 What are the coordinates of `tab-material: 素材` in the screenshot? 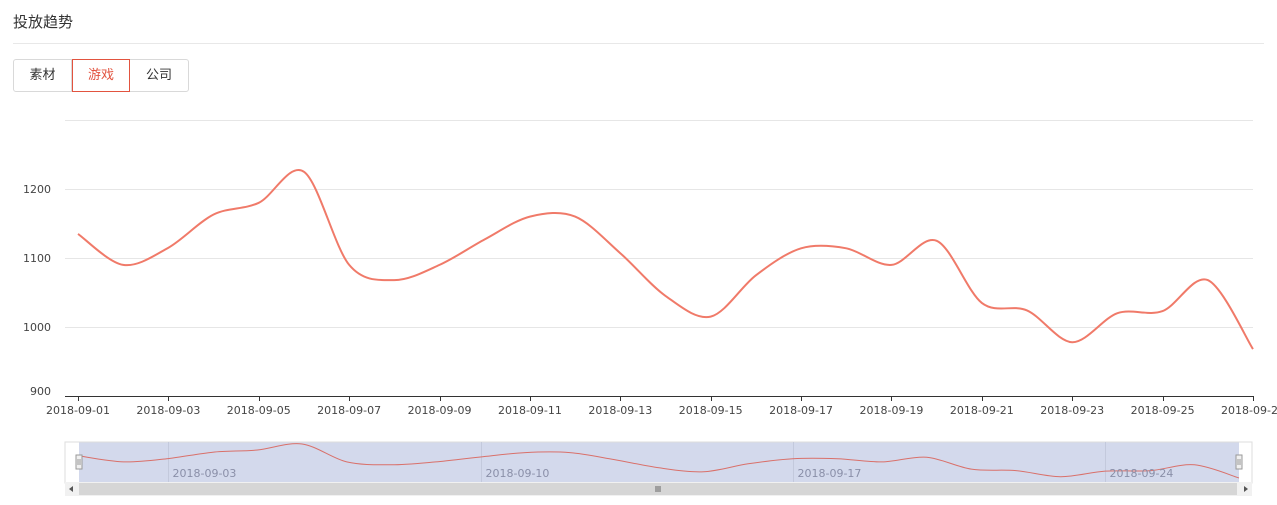 It's located at (43, 75).